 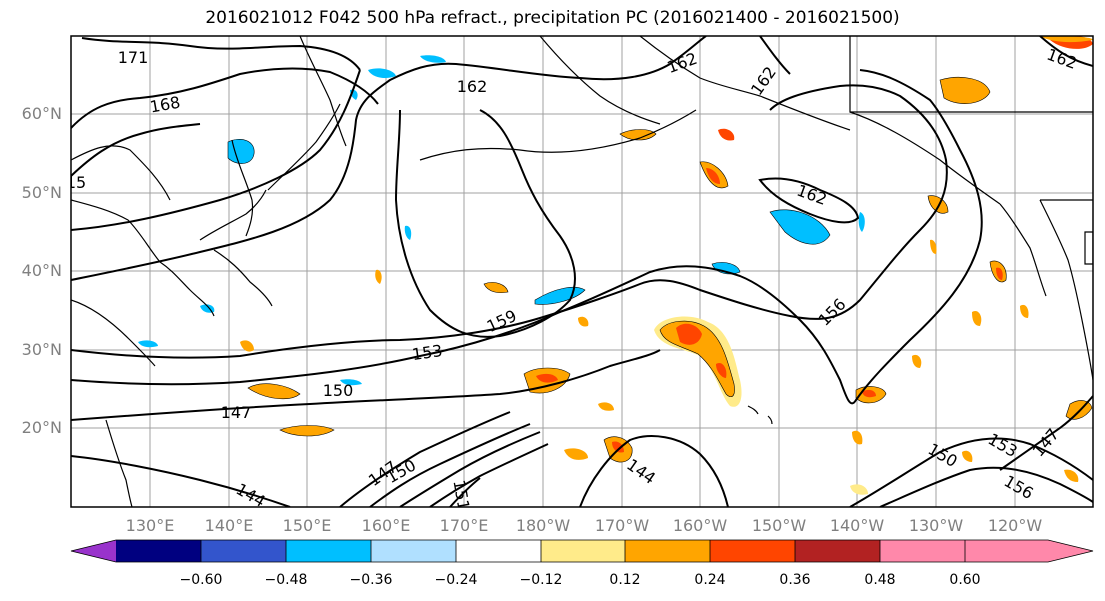 What do you see at coordinates (625, 580) in the screenshot?
I see `colorbar-tick-label: 0.12` at bounding box center [625, 580].